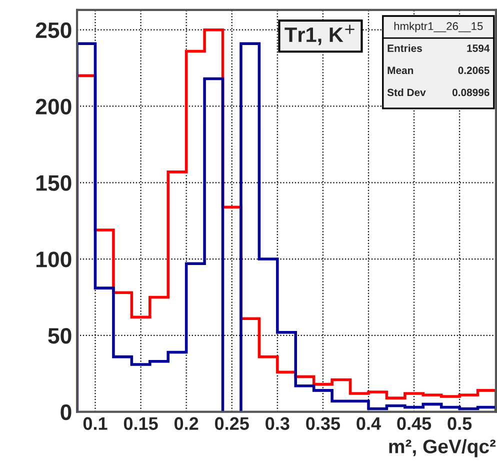 The image size is (497, 475). I want to click on annotation: hmkptr1__26__15, so click(438, 27).